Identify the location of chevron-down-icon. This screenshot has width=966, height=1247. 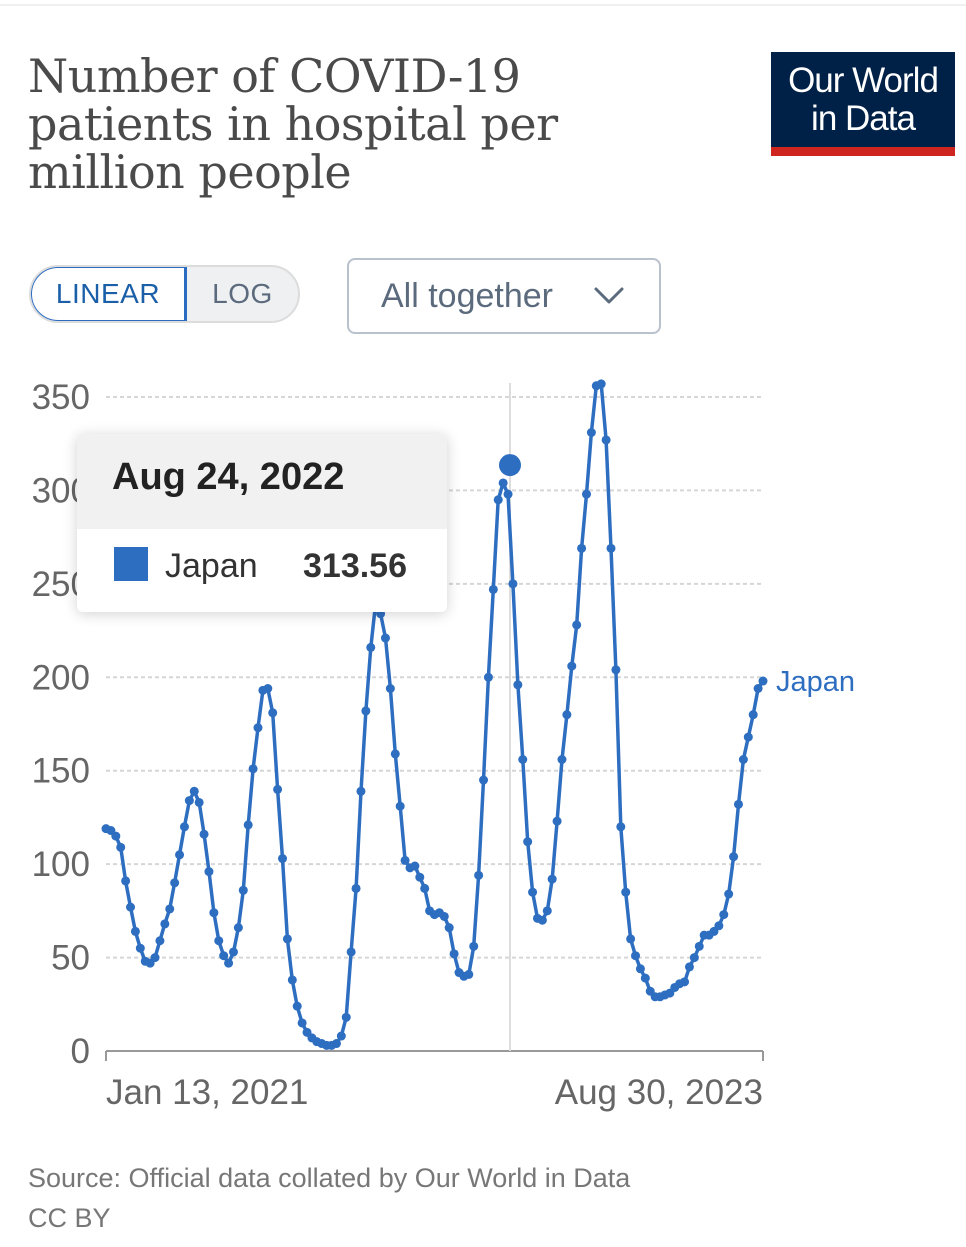
(609, 295).